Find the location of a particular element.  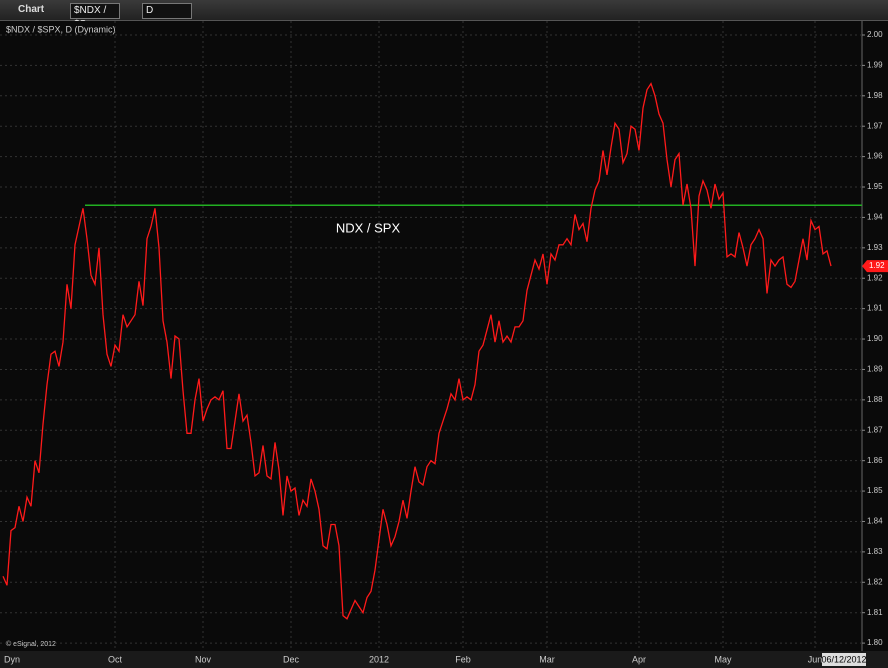

y-tick-label: 1.96 is located at coordinates (875, 156).